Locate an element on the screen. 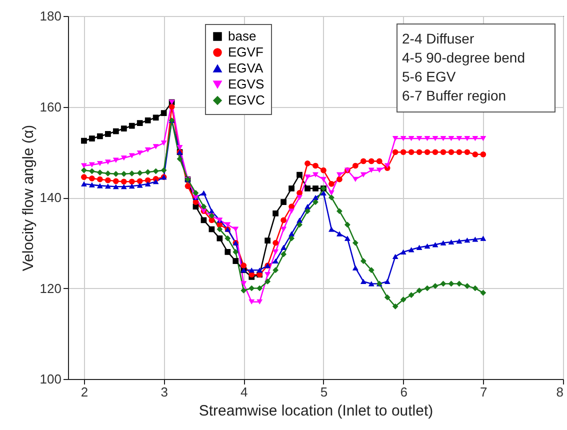  legend-label: EGVF is located at coordinates (246, 52).